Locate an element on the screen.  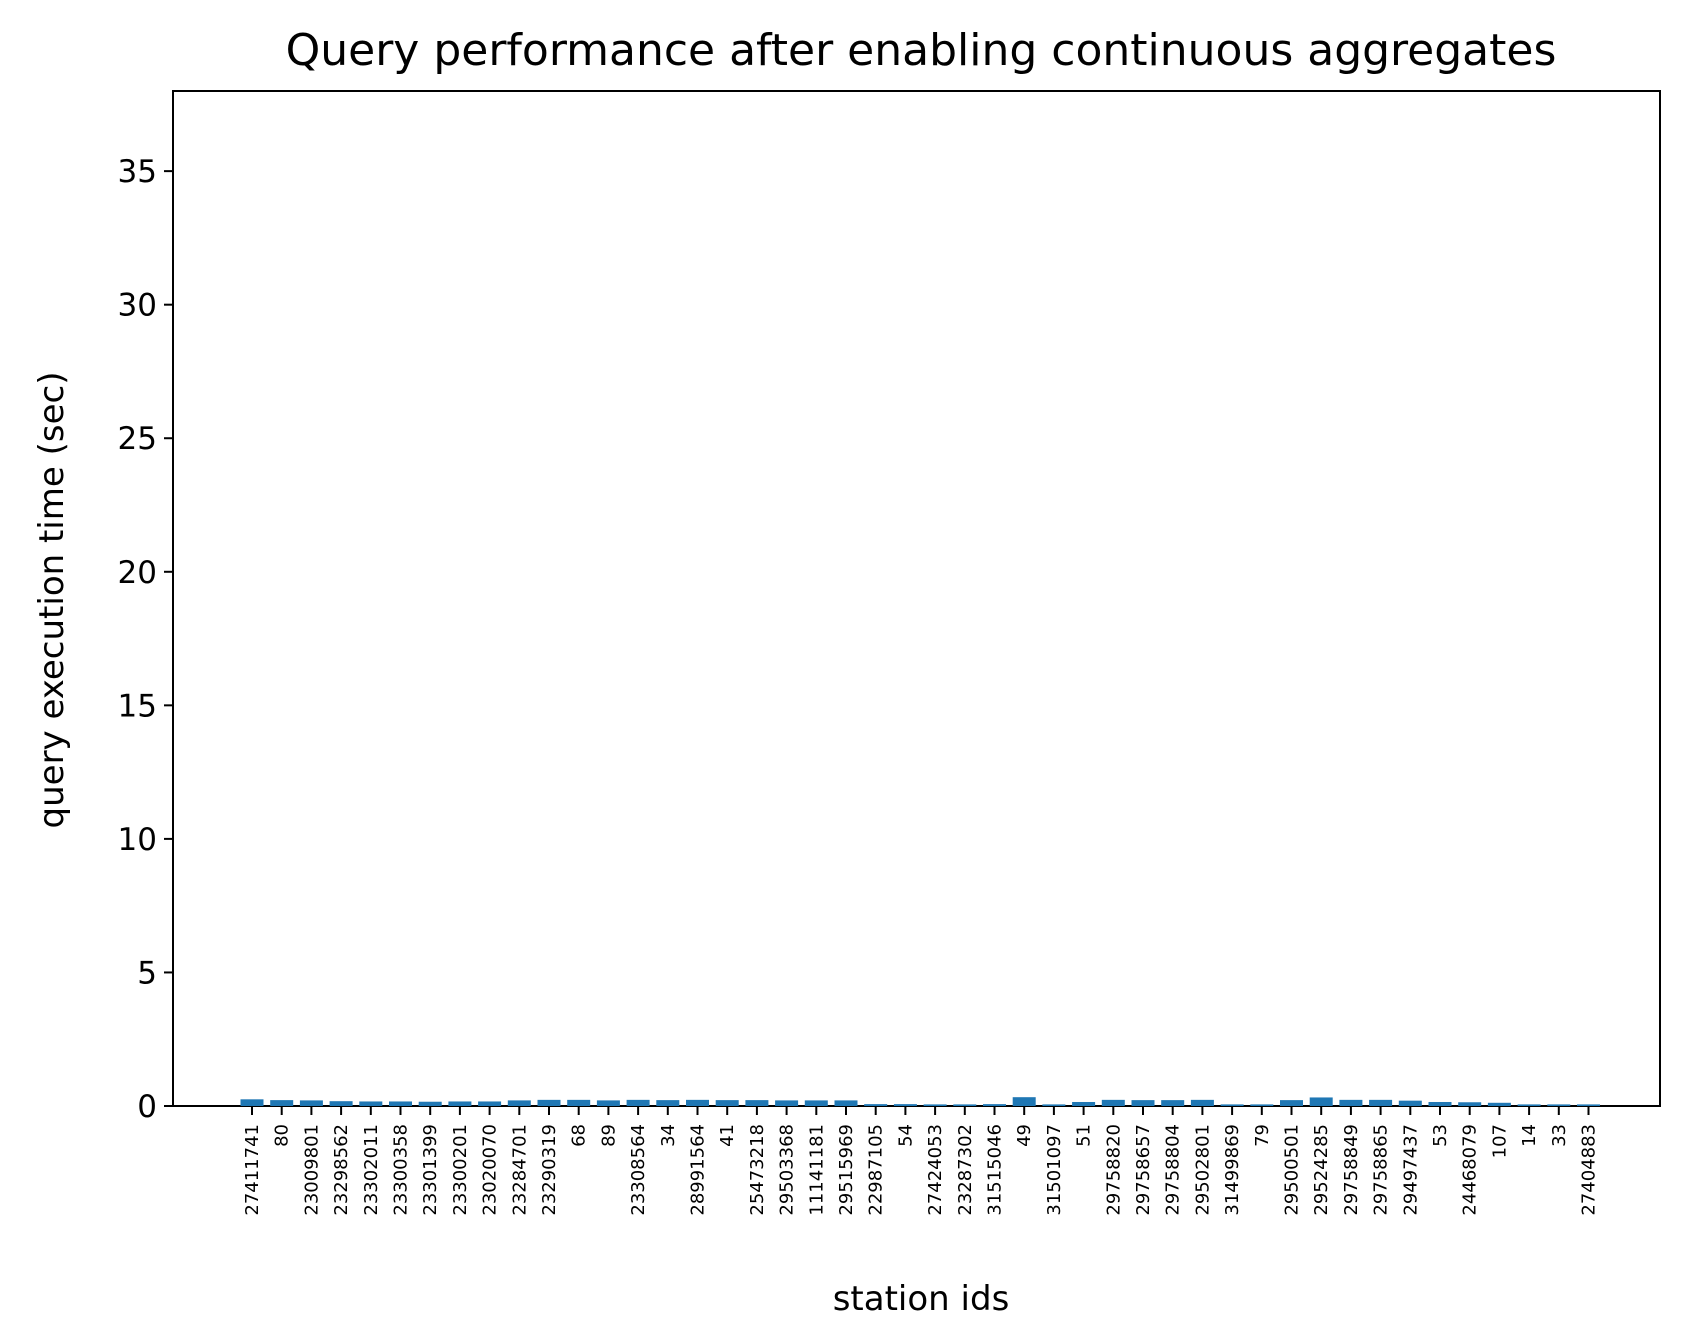
x-tick-label: 89 is located at coordinates (608, 1135).